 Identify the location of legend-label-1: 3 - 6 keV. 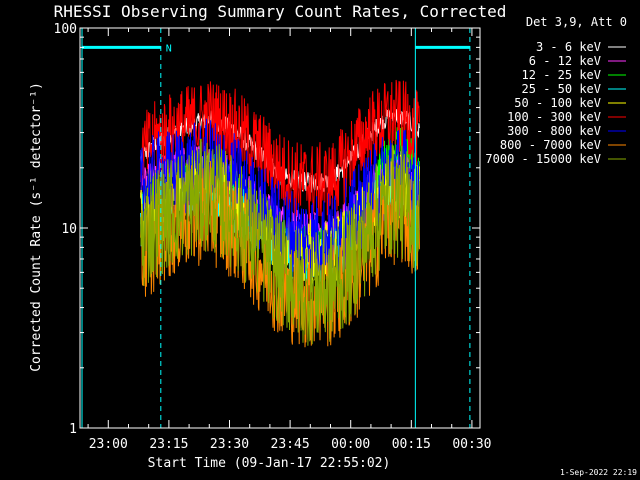
(568, 47).